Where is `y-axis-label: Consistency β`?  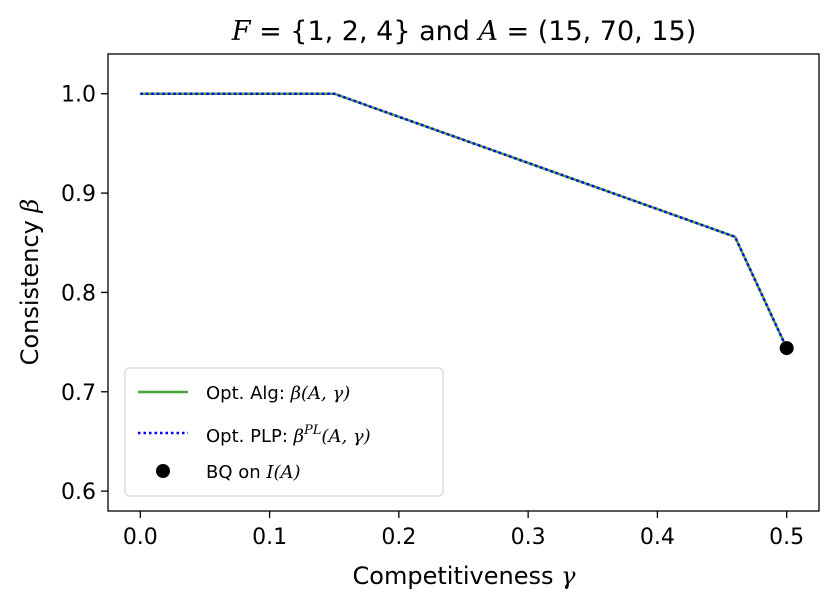
y-axis-label: Consistency β is located at coordinates (30, 282).